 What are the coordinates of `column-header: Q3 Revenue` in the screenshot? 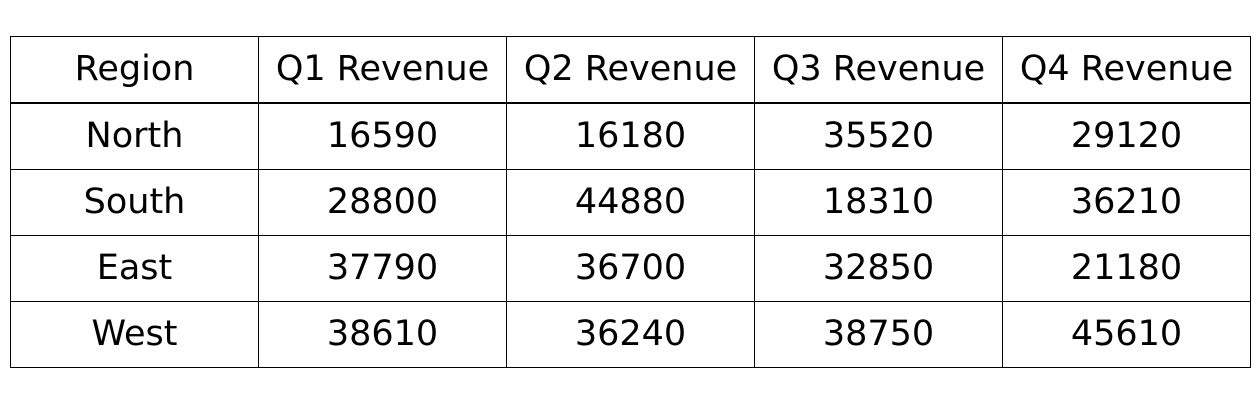 It's located at (878, 70).